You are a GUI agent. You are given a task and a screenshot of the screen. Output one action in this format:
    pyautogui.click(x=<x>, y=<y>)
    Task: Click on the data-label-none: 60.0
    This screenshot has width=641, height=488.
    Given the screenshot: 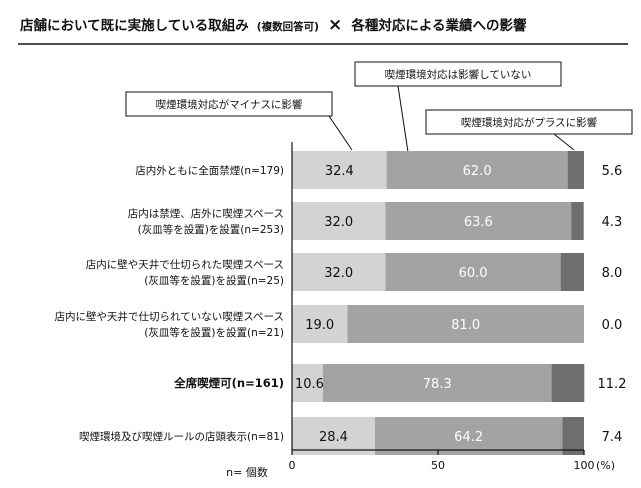 What is the action you would take?
    pyautogui.click(x=473, y=273)
    